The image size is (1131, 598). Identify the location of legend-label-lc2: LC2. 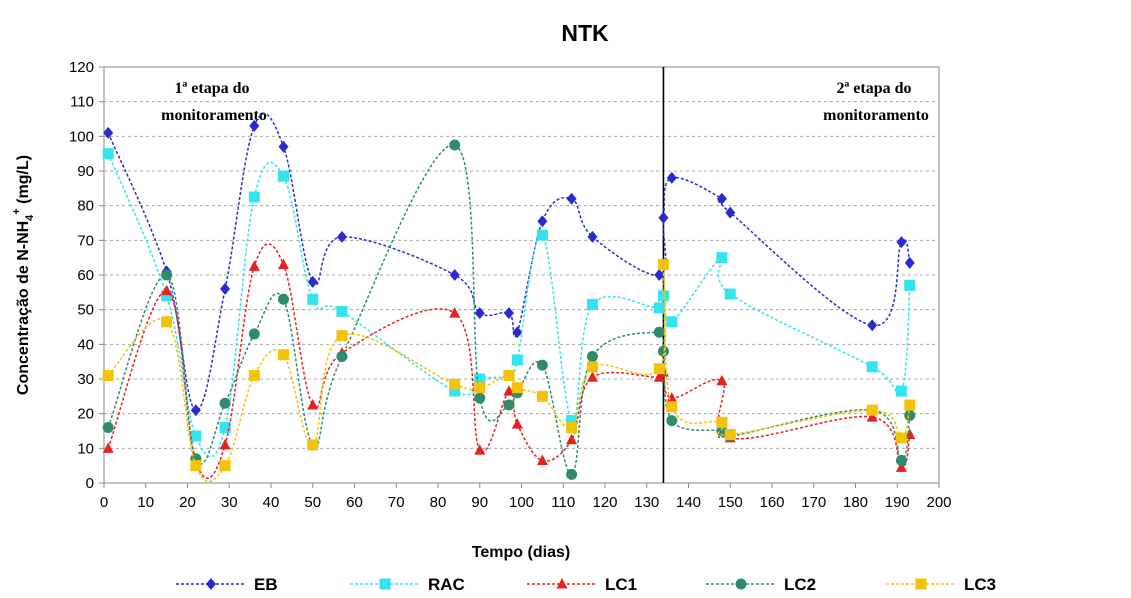
(800, 584).